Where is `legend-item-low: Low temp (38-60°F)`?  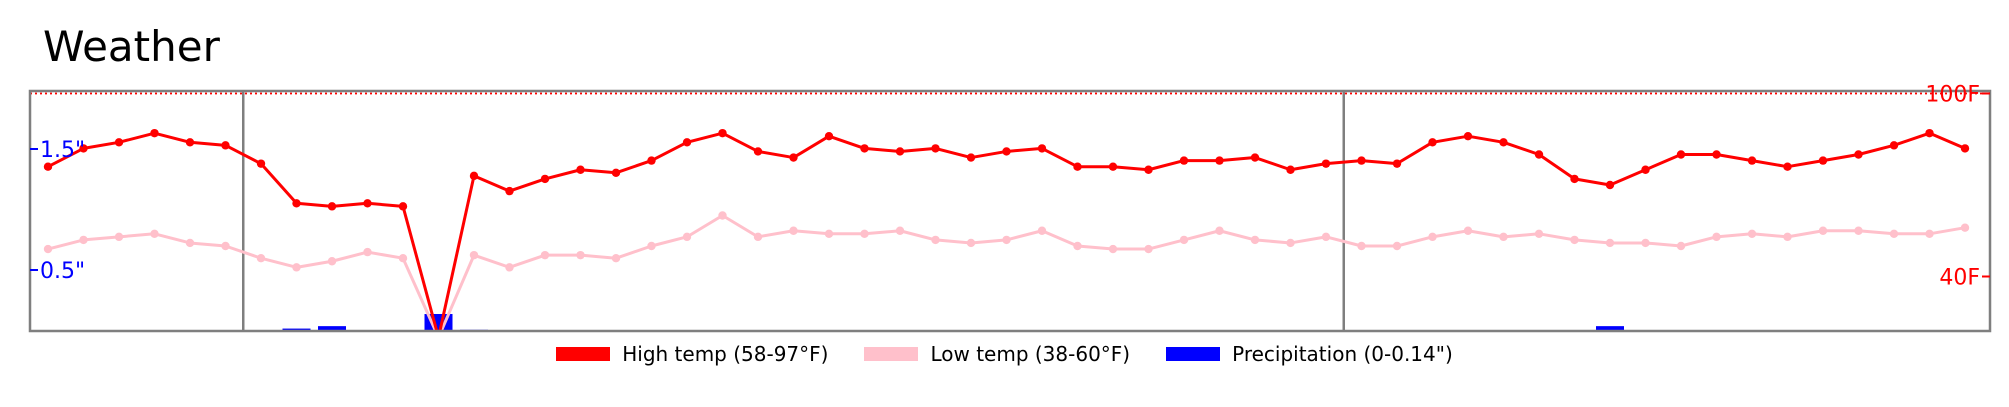
legend-item-low: Low temp (38-60°F) is located at coordinates (997, 354).